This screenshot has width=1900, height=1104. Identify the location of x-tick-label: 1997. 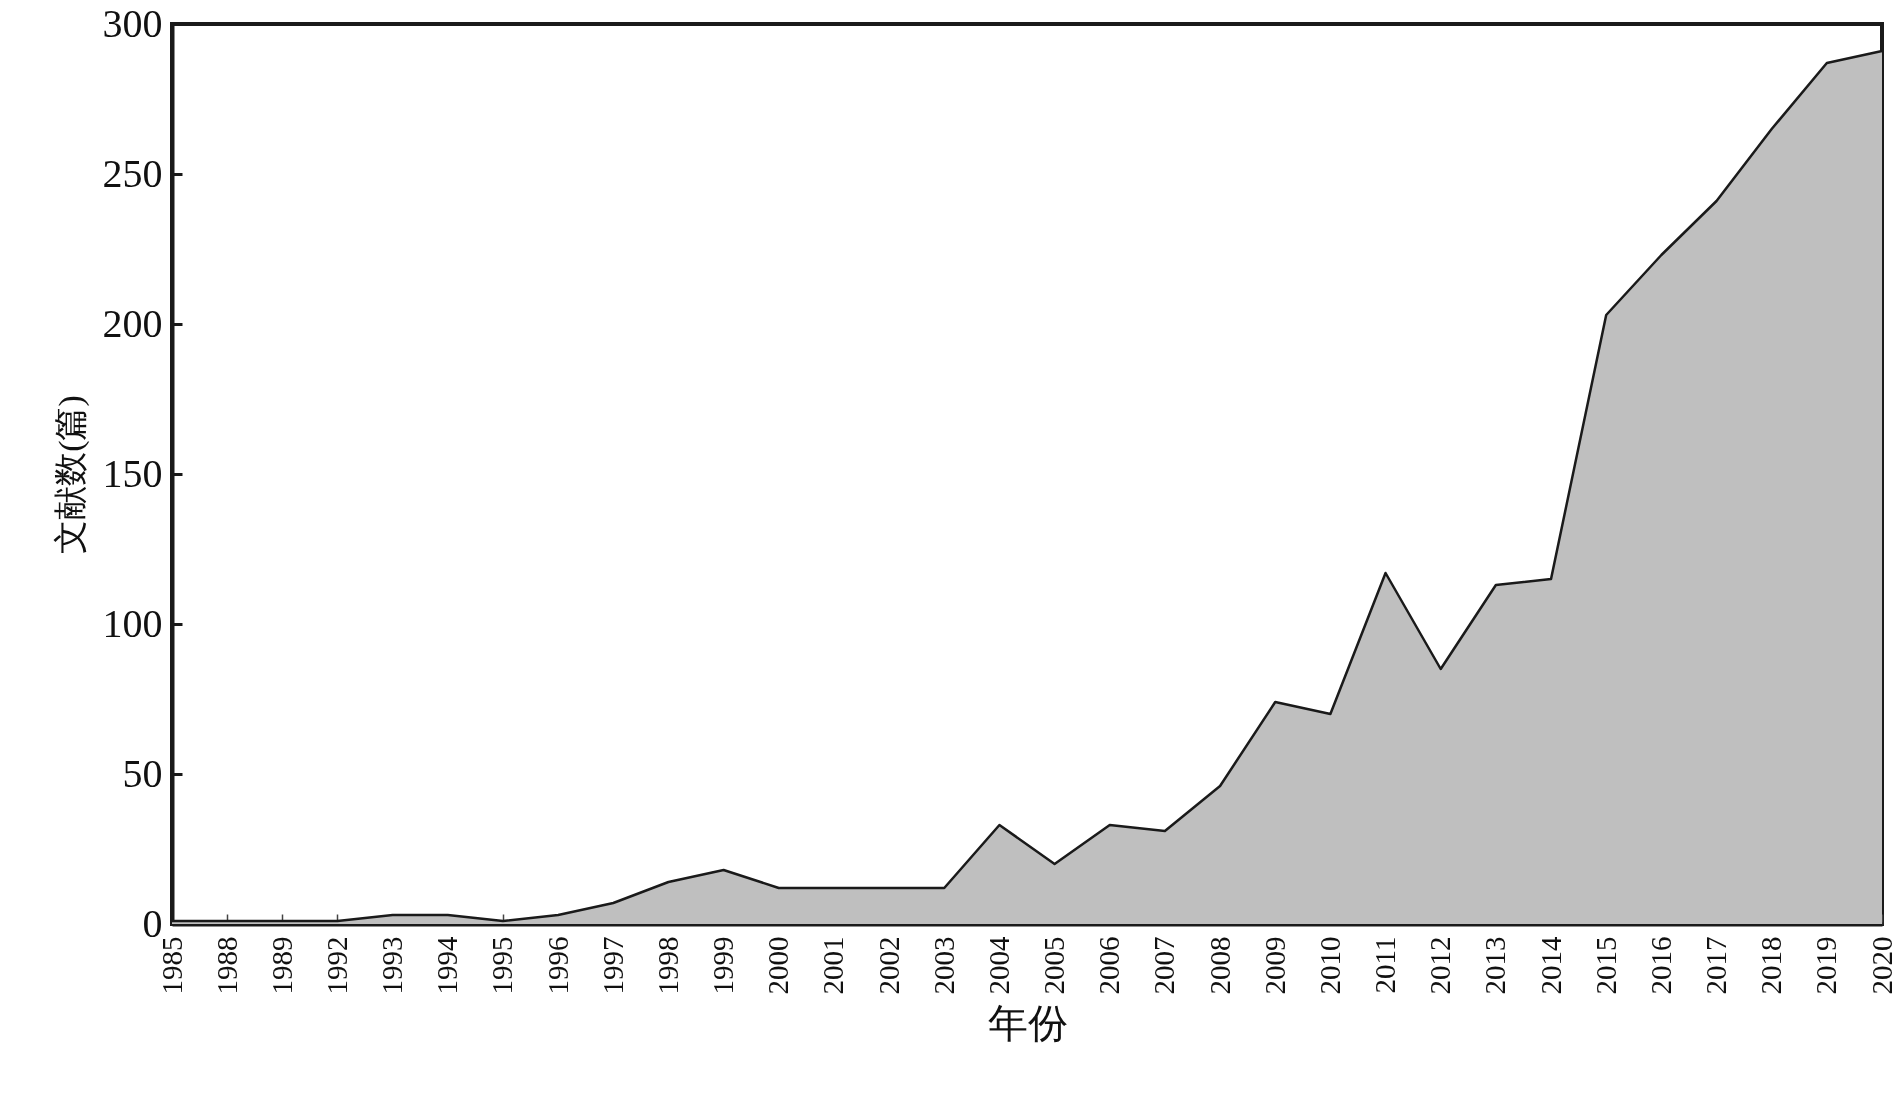
(612, 965).